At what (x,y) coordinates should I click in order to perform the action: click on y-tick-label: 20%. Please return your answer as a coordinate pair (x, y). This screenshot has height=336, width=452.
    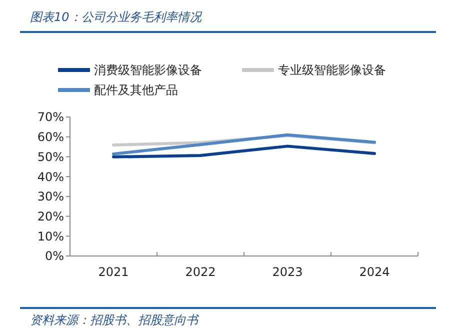
    Looking at the image, I should click on (50, 216).